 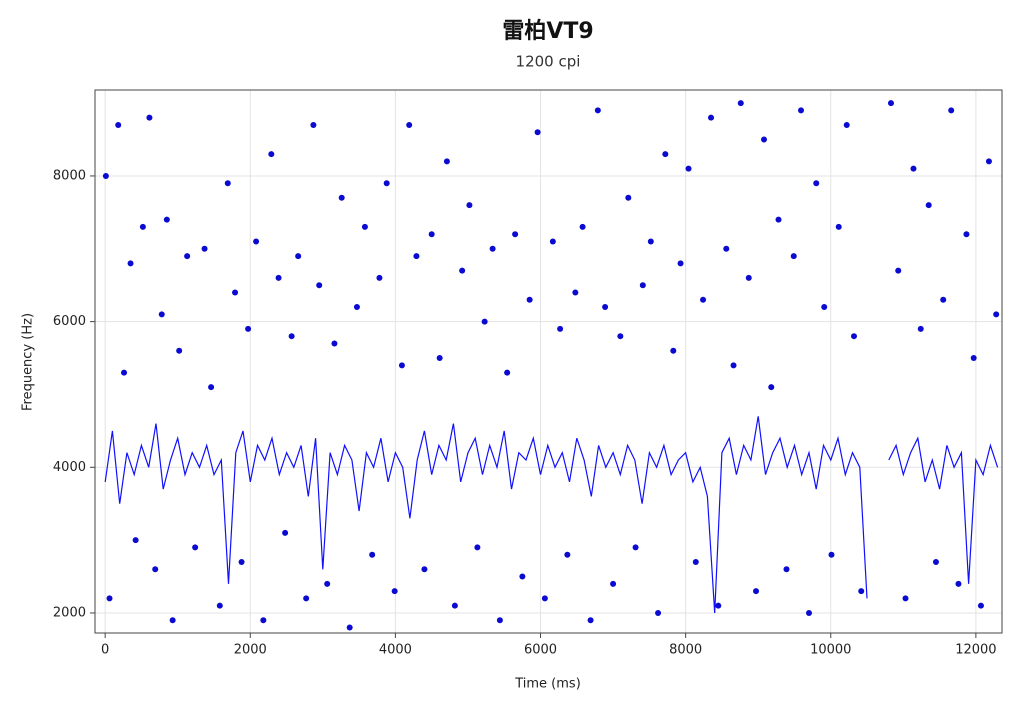 I want to click on x-tick-label: 4000, so click(x=395, y=650).